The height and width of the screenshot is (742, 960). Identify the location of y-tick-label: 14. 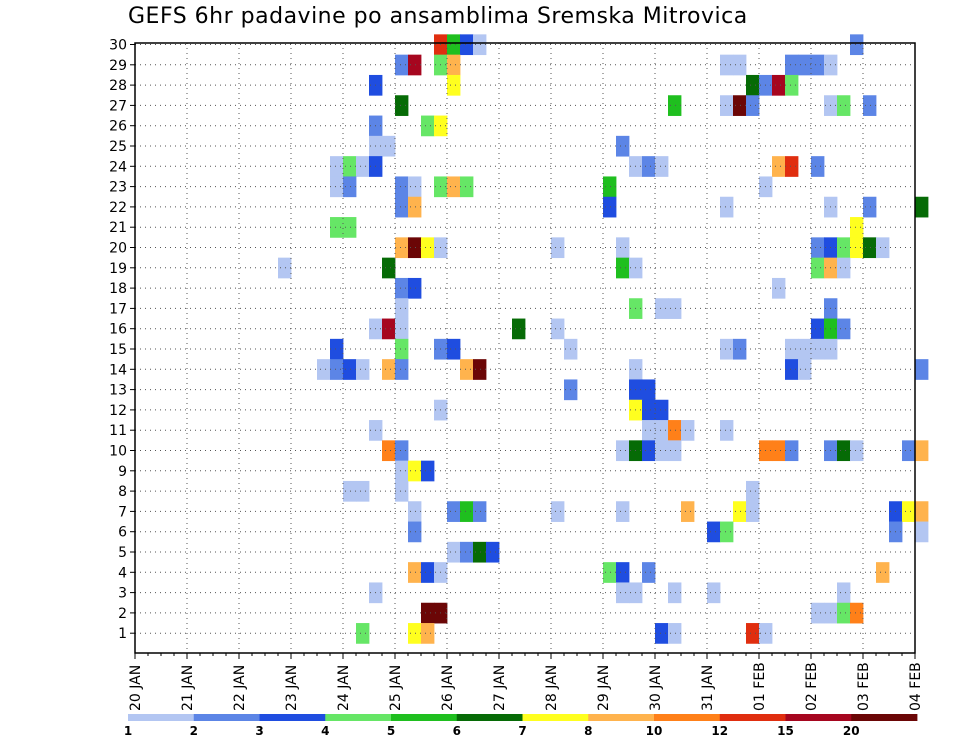
(118, 370).